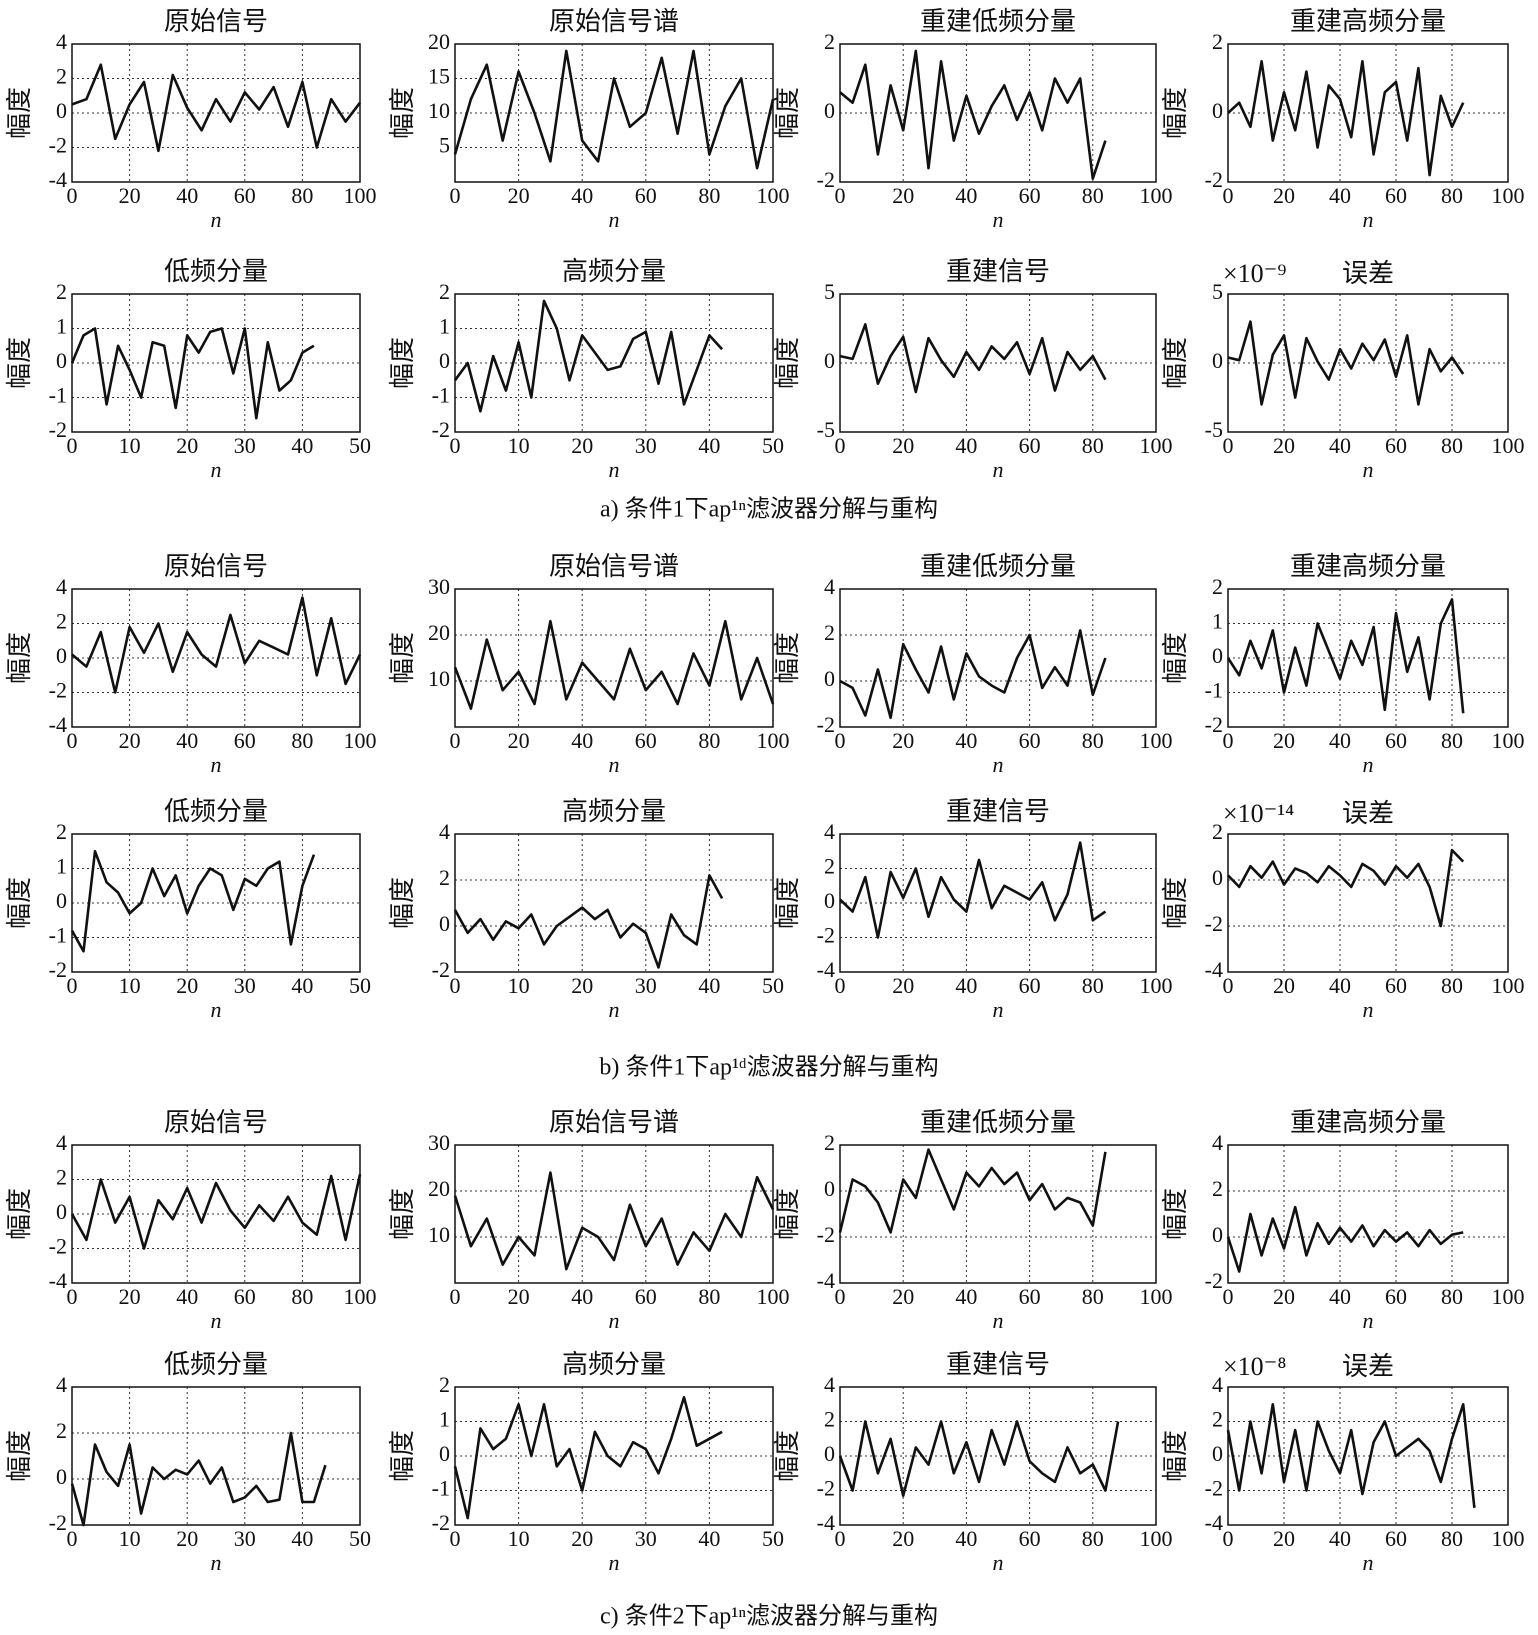  What do you see at coordinates (998, 271) in the screenshot?
I see `chart-title: 重建信号` at bounding box center [998, 271].